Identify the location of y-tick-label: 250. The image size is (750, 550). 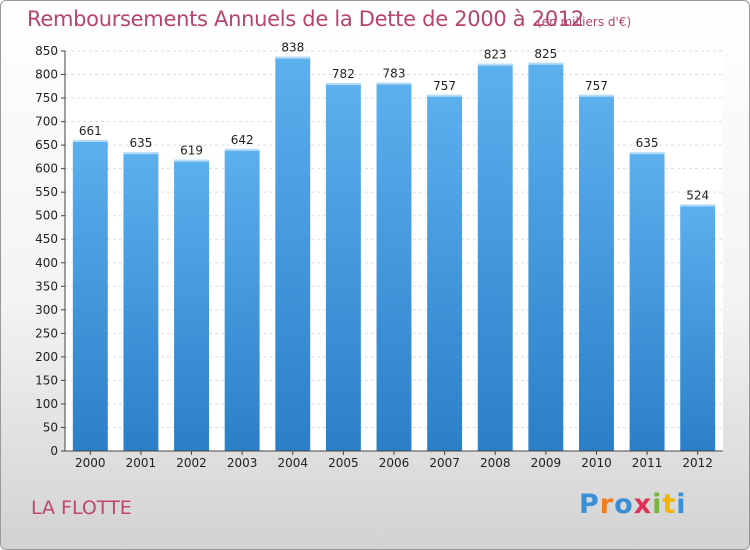
(46, 333).